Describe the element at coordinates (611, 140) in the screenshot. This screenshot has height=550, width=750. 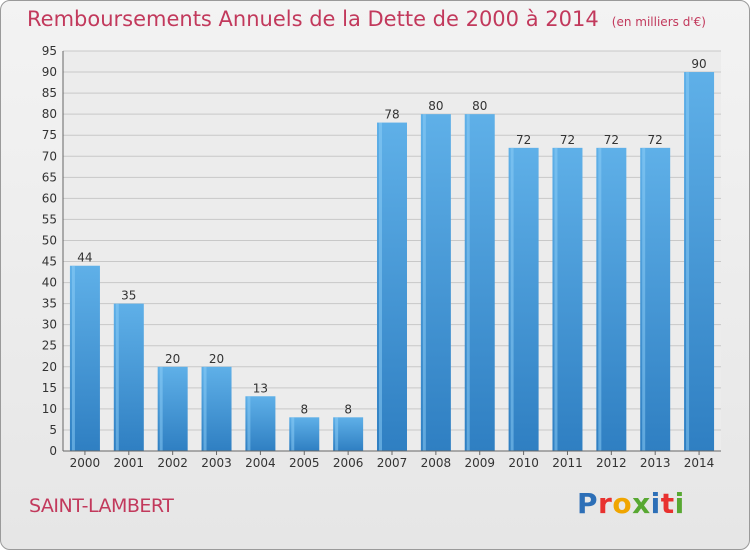
I see `value-label-2012: 72` at that location.